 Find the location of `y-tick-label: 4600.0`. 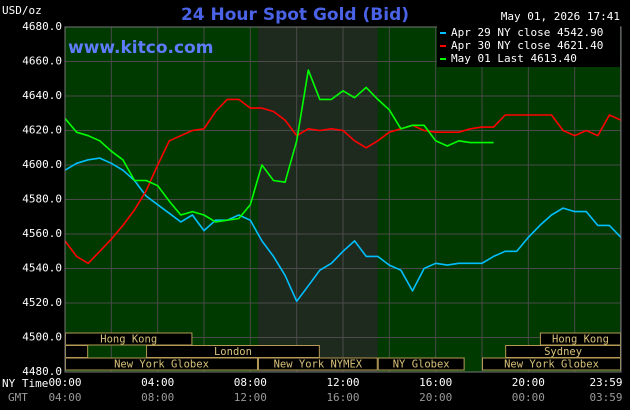

y-tick-label: 4600.0 is located at coordinates (42, 164).